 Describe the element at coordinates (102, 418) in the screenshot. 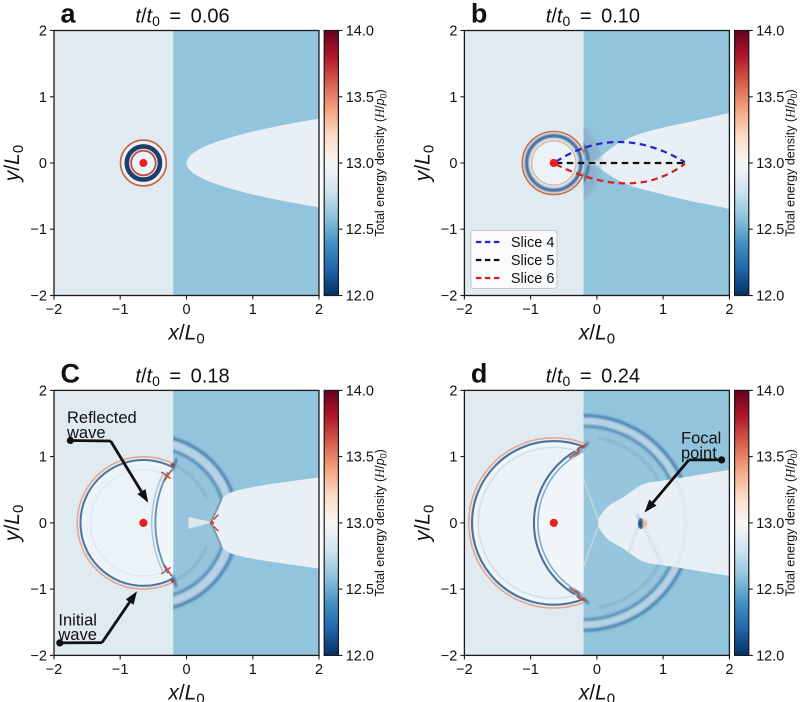

I see `svg-text: Reflected` at that location.